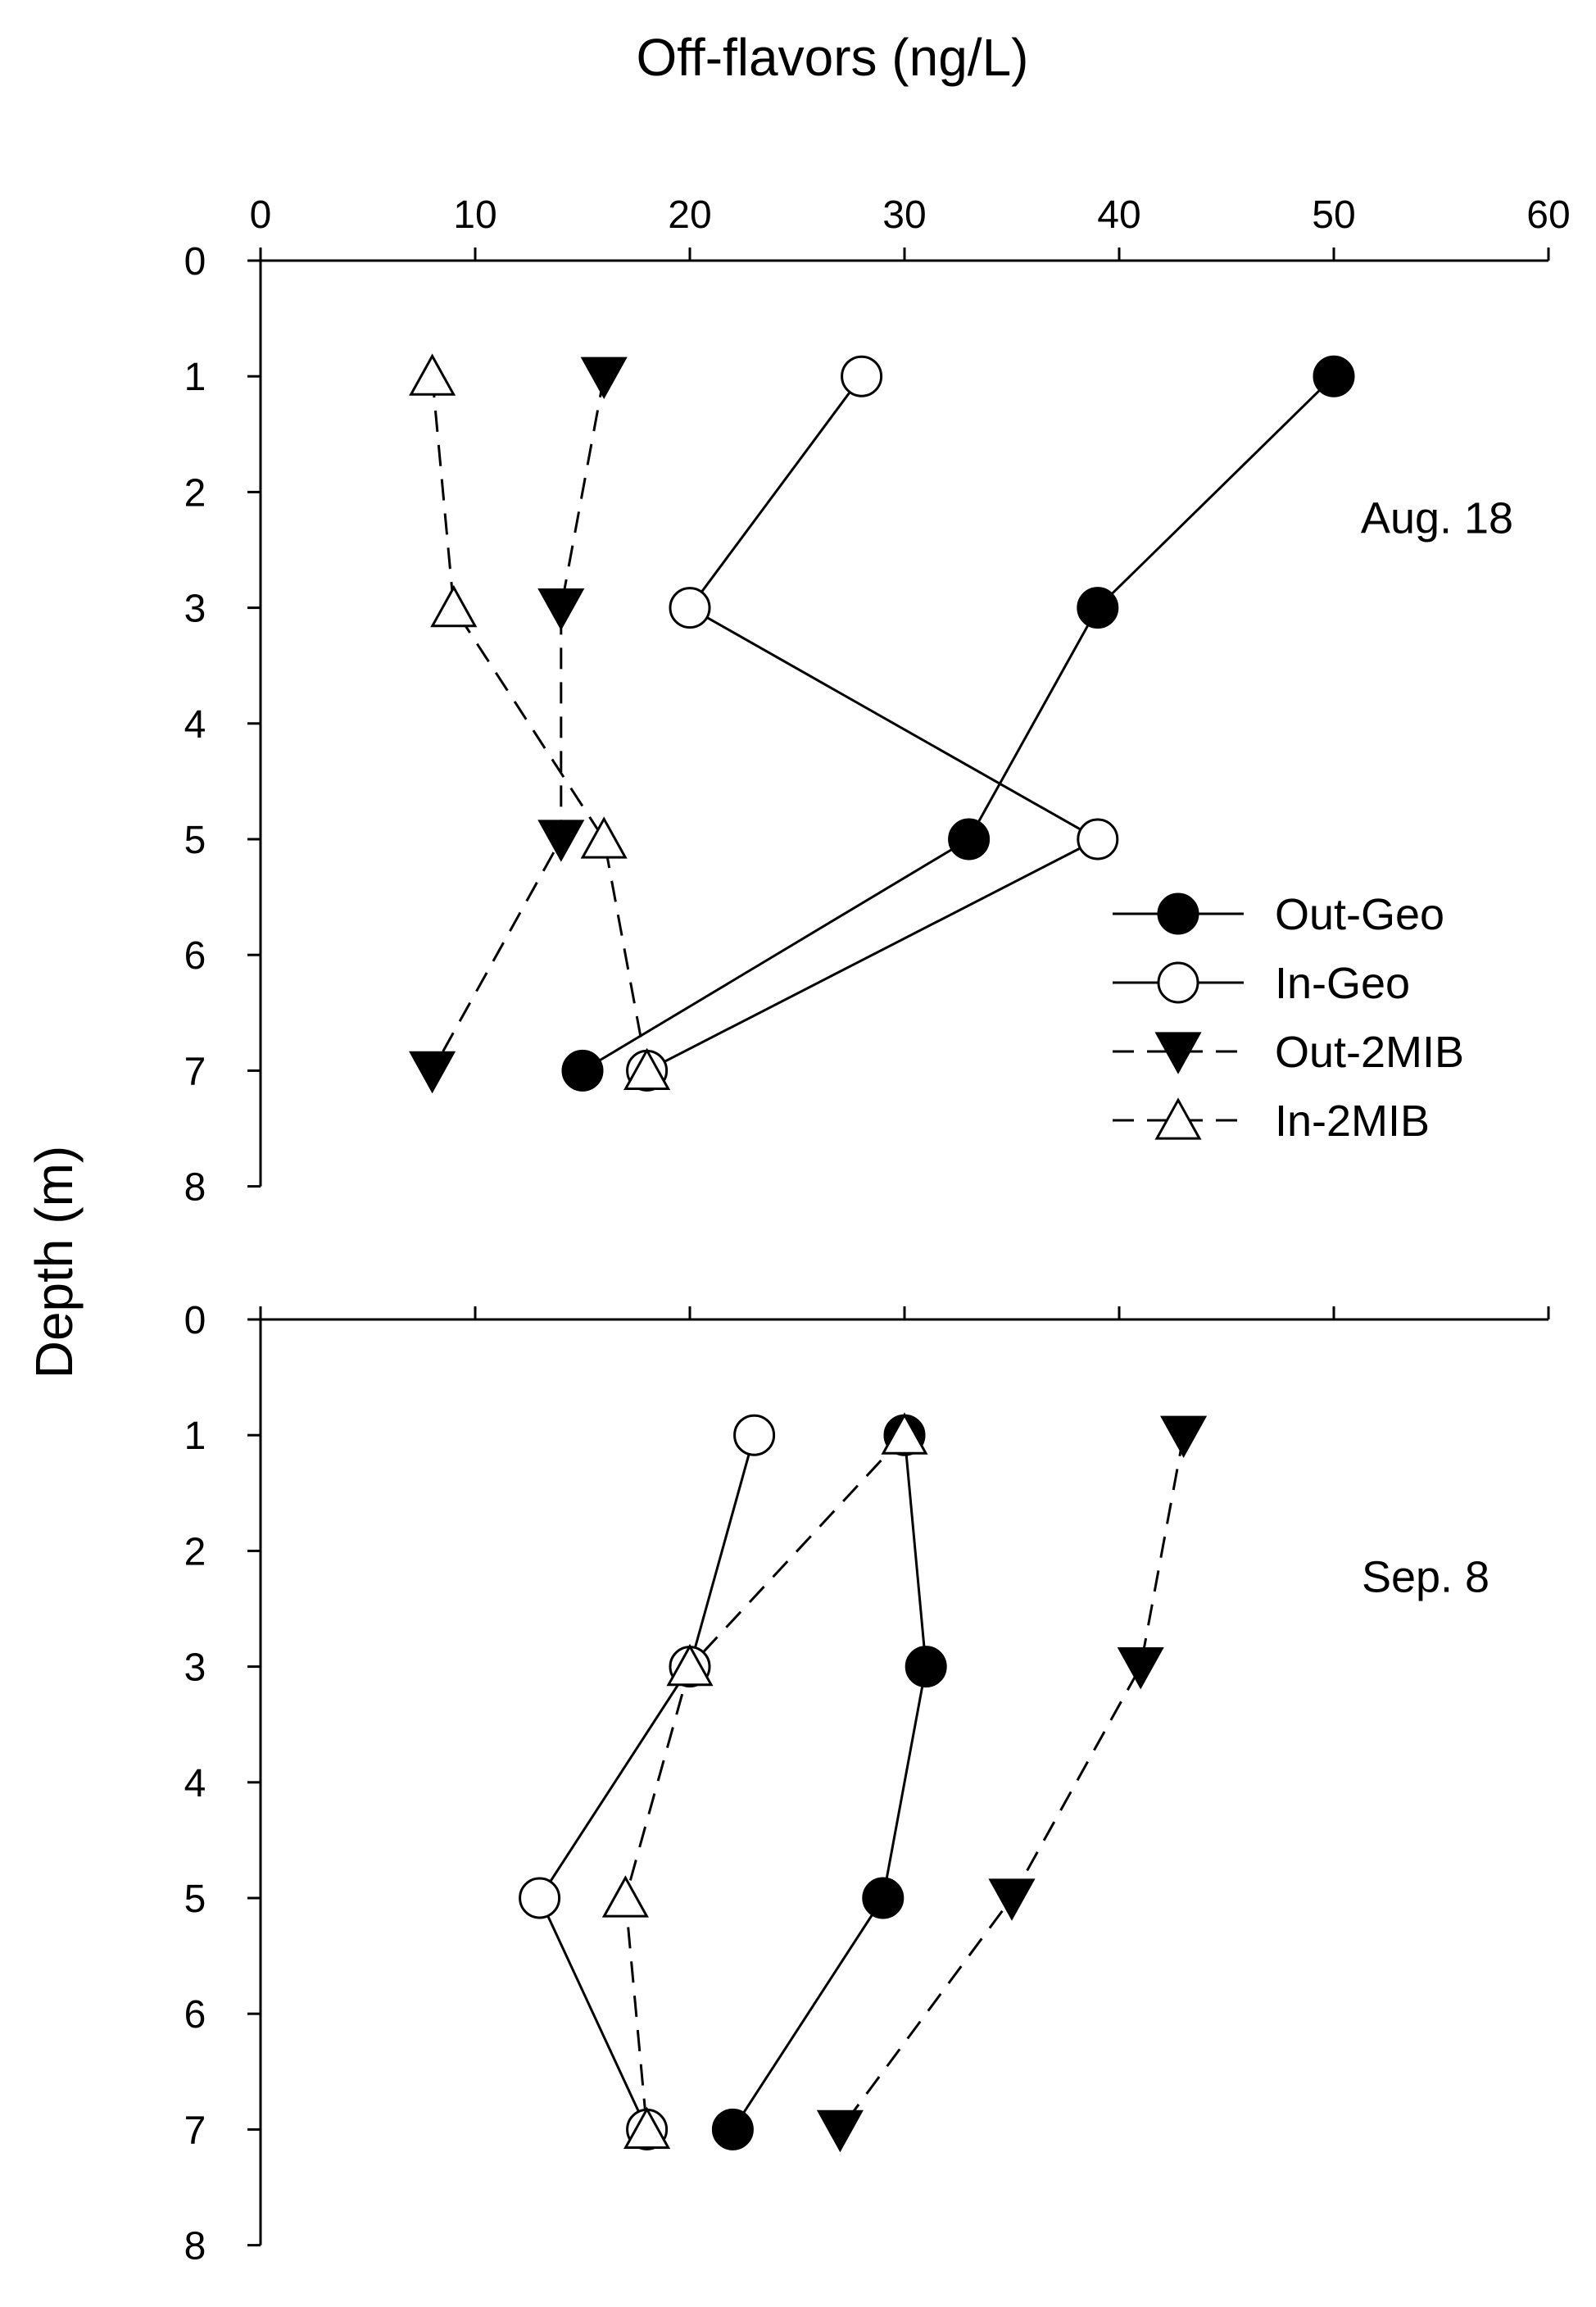 This screenshot has height=2307, width=1596. I want to click on x-tick-label: 50, so click(1333, 215).